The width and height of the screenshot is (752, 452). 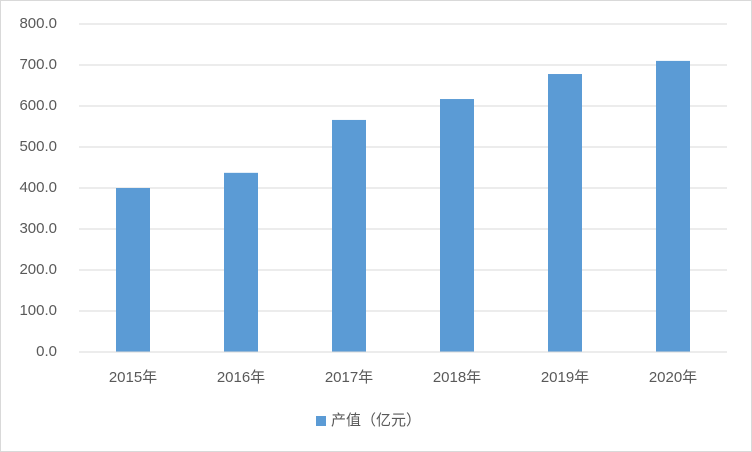 I want to click on y-tick-label: 600.0, so click(x=38, y=105).